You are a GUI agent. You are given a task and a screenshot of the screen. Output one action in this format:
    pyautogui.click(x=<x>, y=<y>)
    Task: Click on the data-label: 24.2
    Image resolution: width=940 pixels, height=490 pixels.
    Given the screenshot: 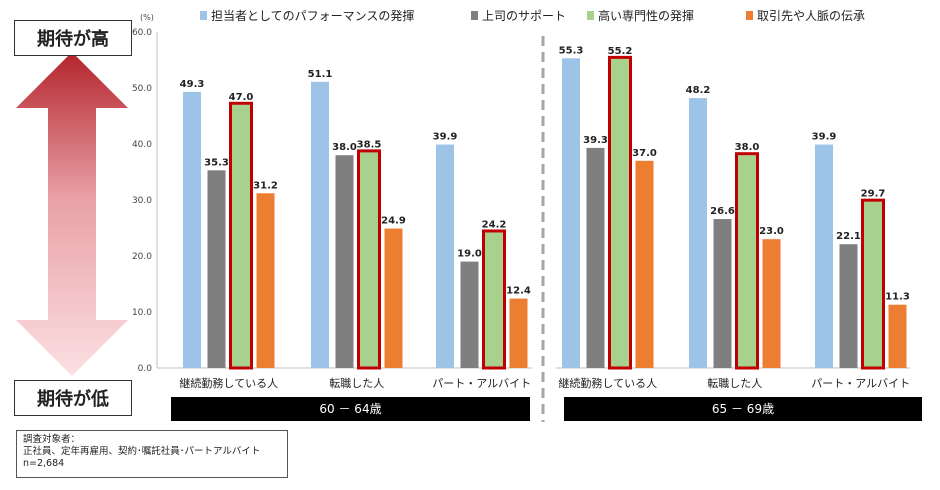 What is the action you would take?
    pyautogui.click(x=494, y=224)
    